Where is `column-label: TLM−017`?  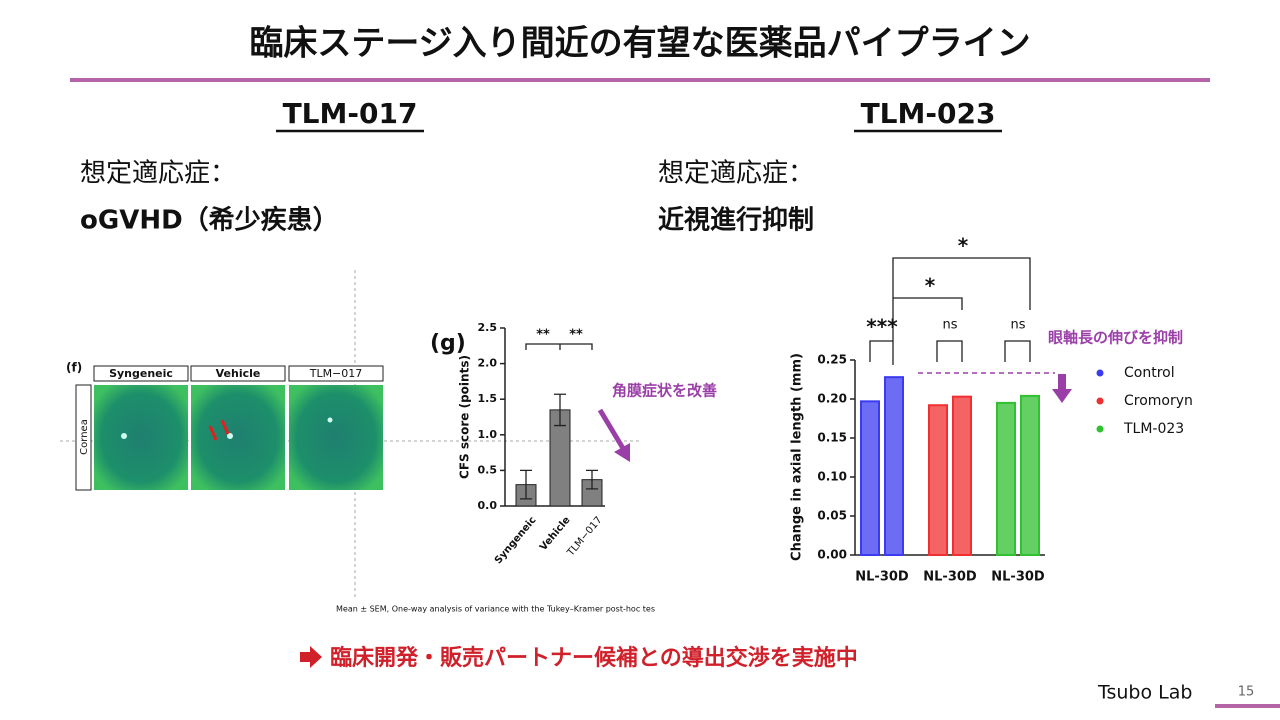 column-label: TLM−017 is located at coordinates (336, 373).